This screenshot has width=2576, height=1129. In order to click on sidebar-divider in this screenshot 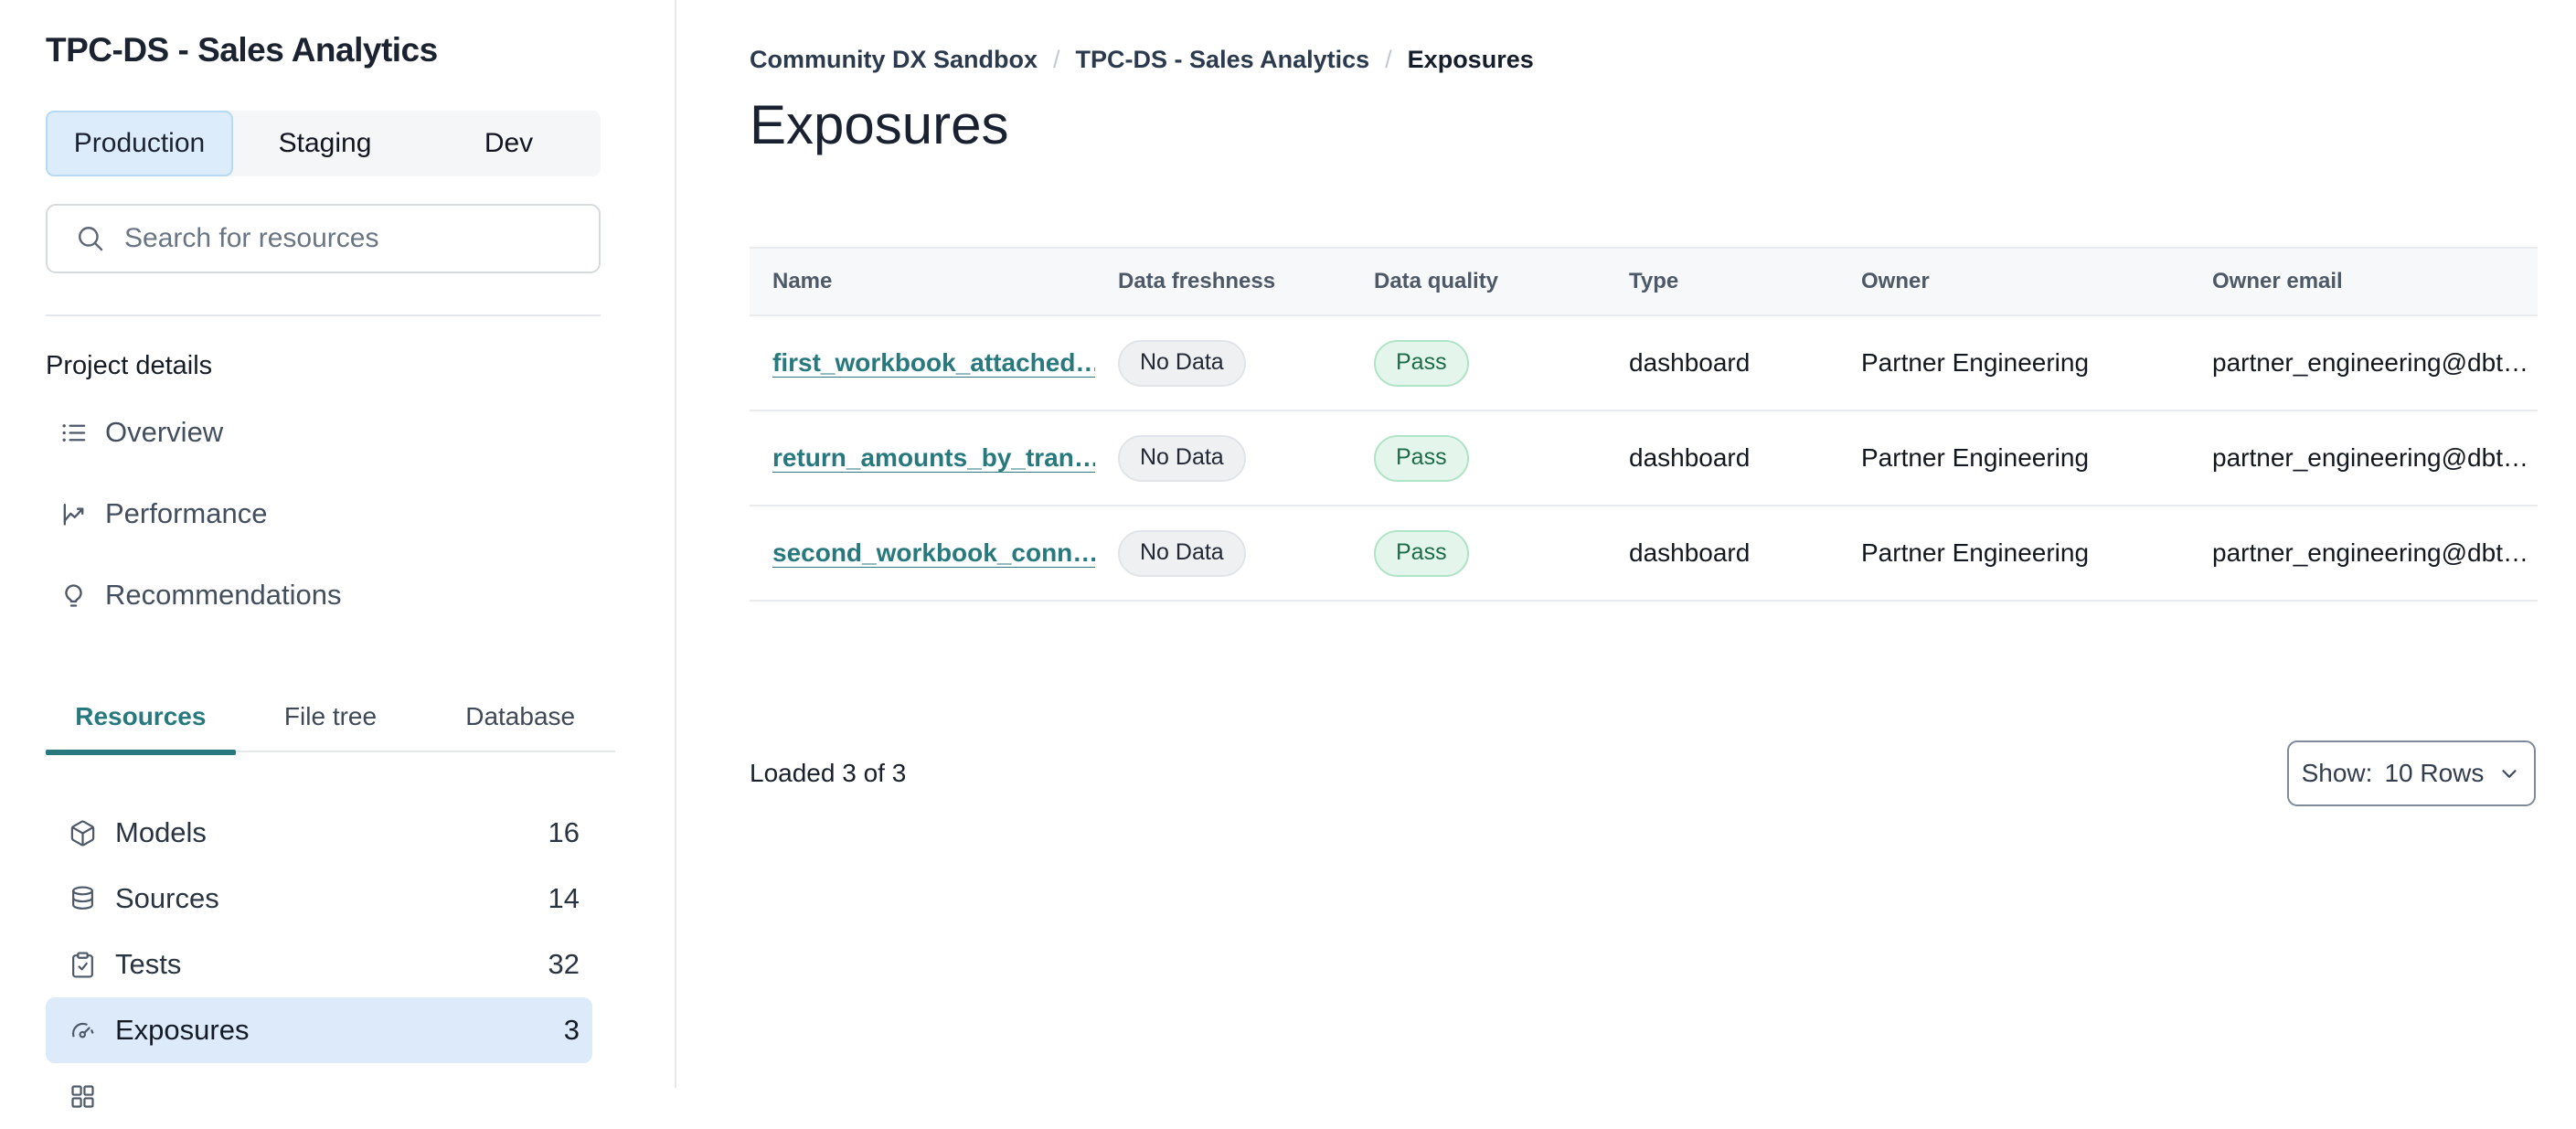, I will do `click(323, 315)`.